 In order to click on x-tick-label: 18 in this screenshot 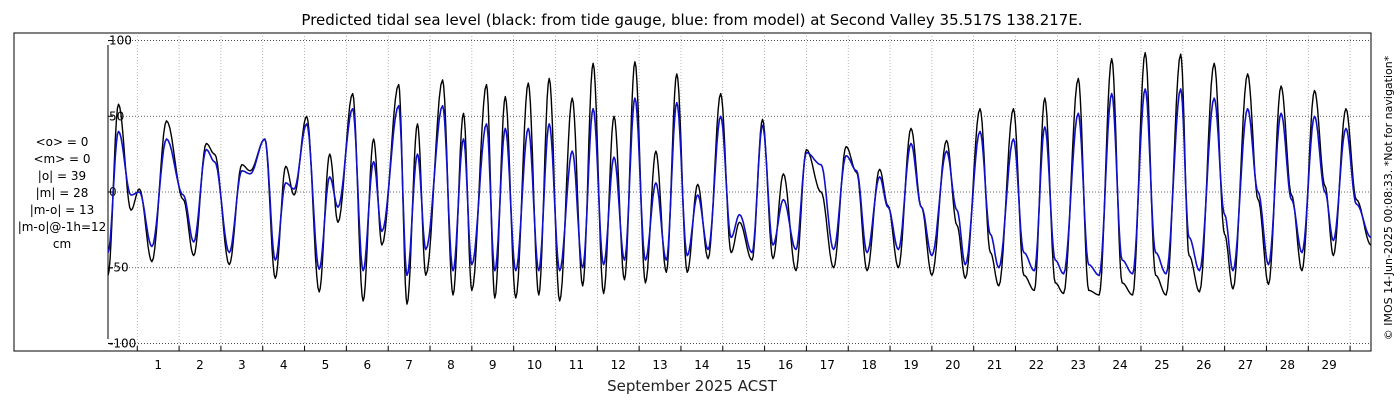, I will do `click(869, 365)`.